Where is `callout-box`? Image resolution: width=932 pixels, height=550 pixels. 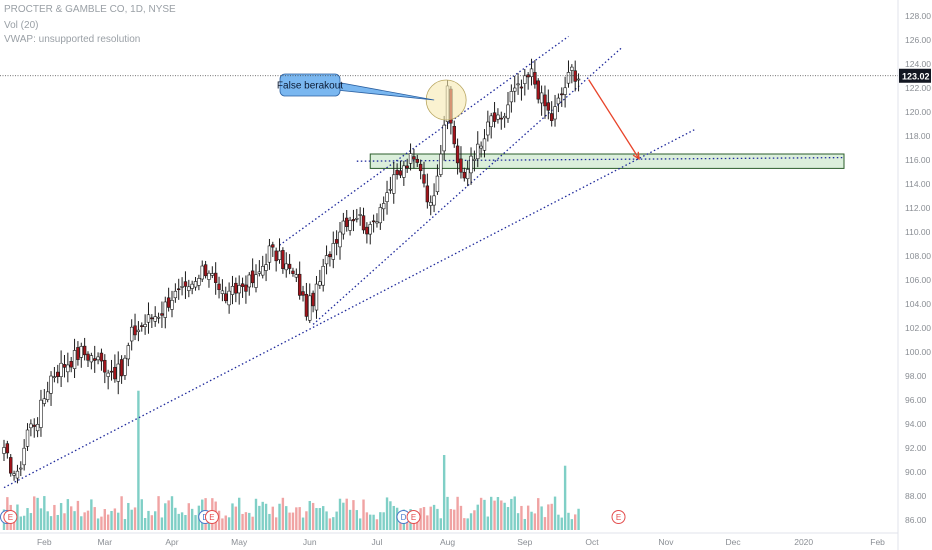 callout-box is located at coordinates (310, 85).